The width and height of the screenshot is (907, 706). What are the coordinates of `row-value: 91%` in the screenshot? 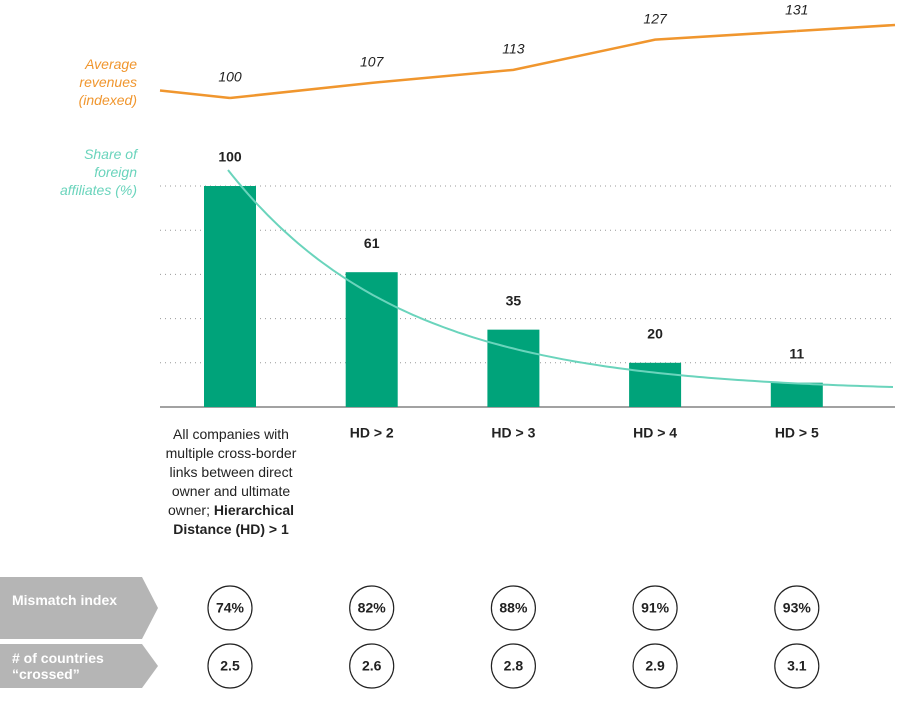 It's located at (655, 608).